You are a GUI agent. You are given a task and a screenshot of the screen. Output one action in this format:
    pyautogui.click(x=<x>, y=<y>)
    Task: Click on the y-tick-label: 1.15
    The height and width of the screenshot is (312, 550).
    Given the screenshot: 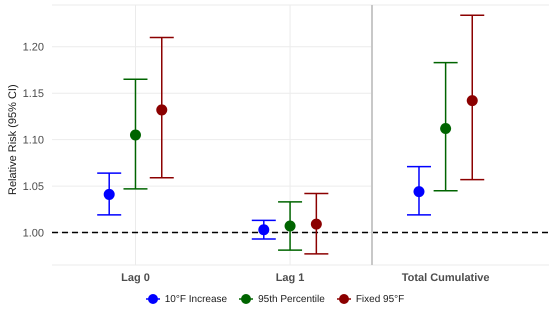 What is the action you would take?
    pyautogui.click(x=33, y=94)
    